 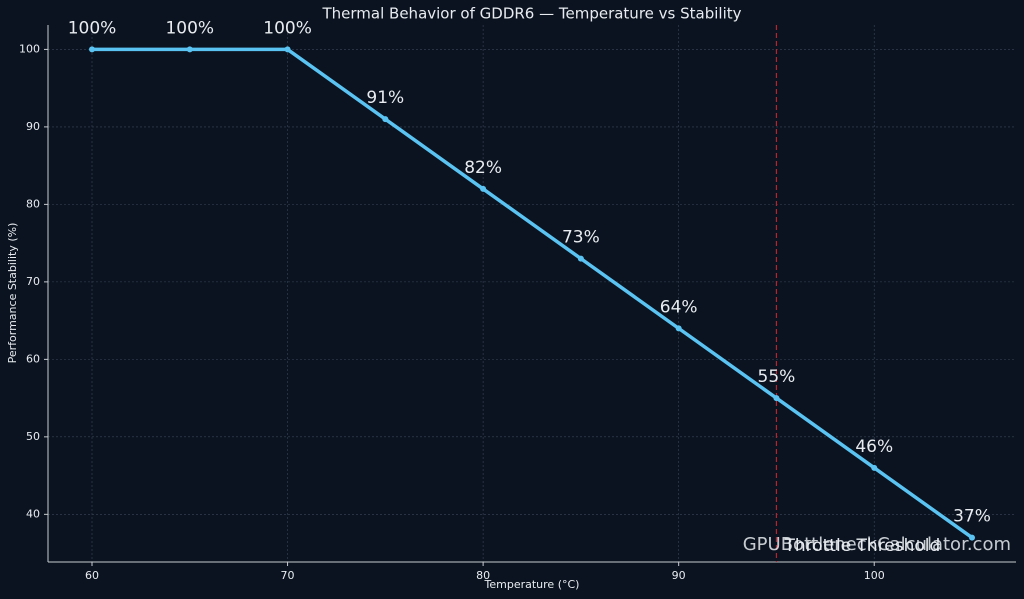 I want to click on x-tick-label: 90, so click(x=679, y=575).